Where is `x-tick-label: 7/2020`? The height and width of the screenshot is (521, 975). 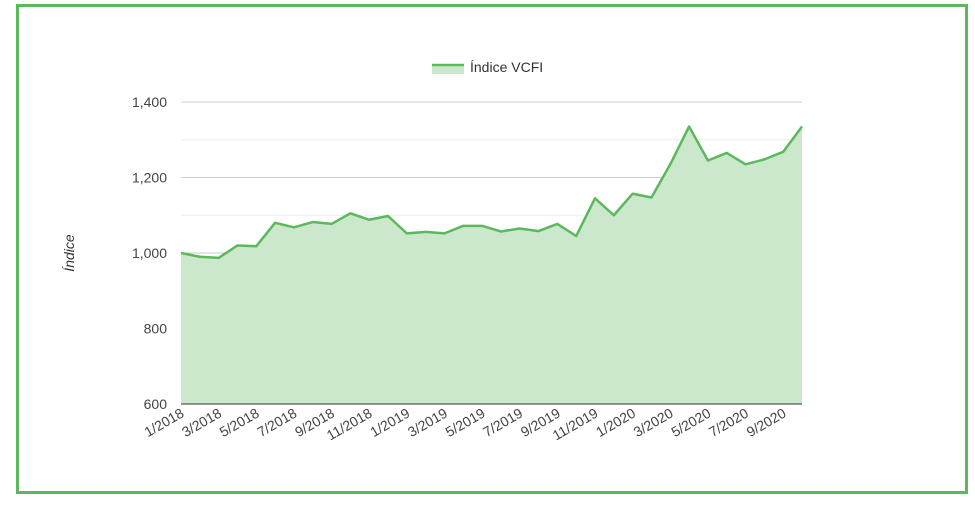 x-tick-label: 7/2020 is located at coordinates (728, 422).